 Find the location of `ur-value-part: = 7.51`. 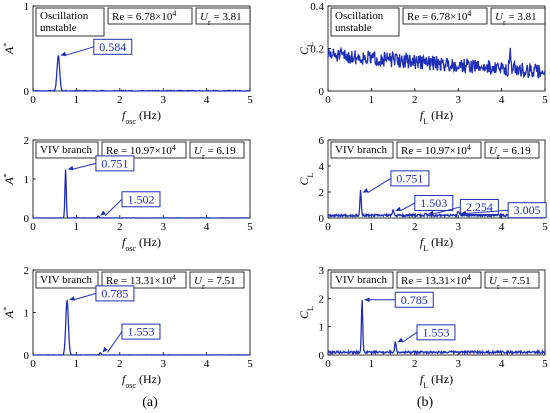

ur-value-part: = 7.51 is located at coordinates (515, 281).